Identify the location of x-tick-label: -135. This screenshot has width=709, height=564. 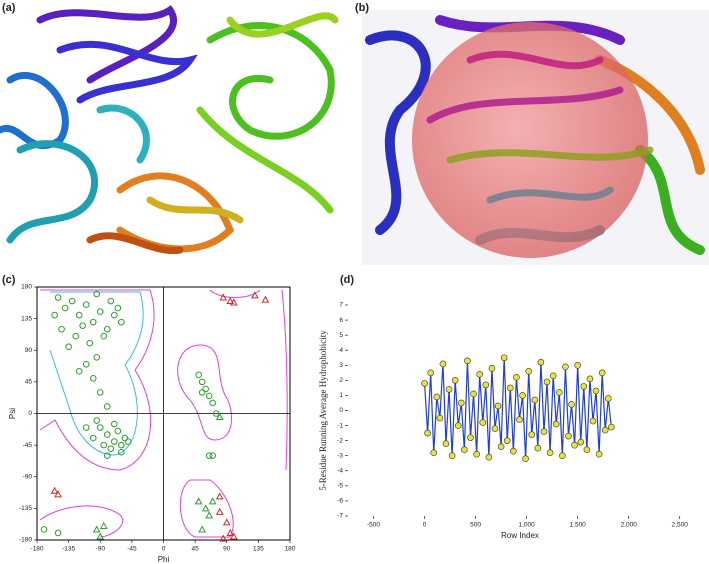
(68, 549).